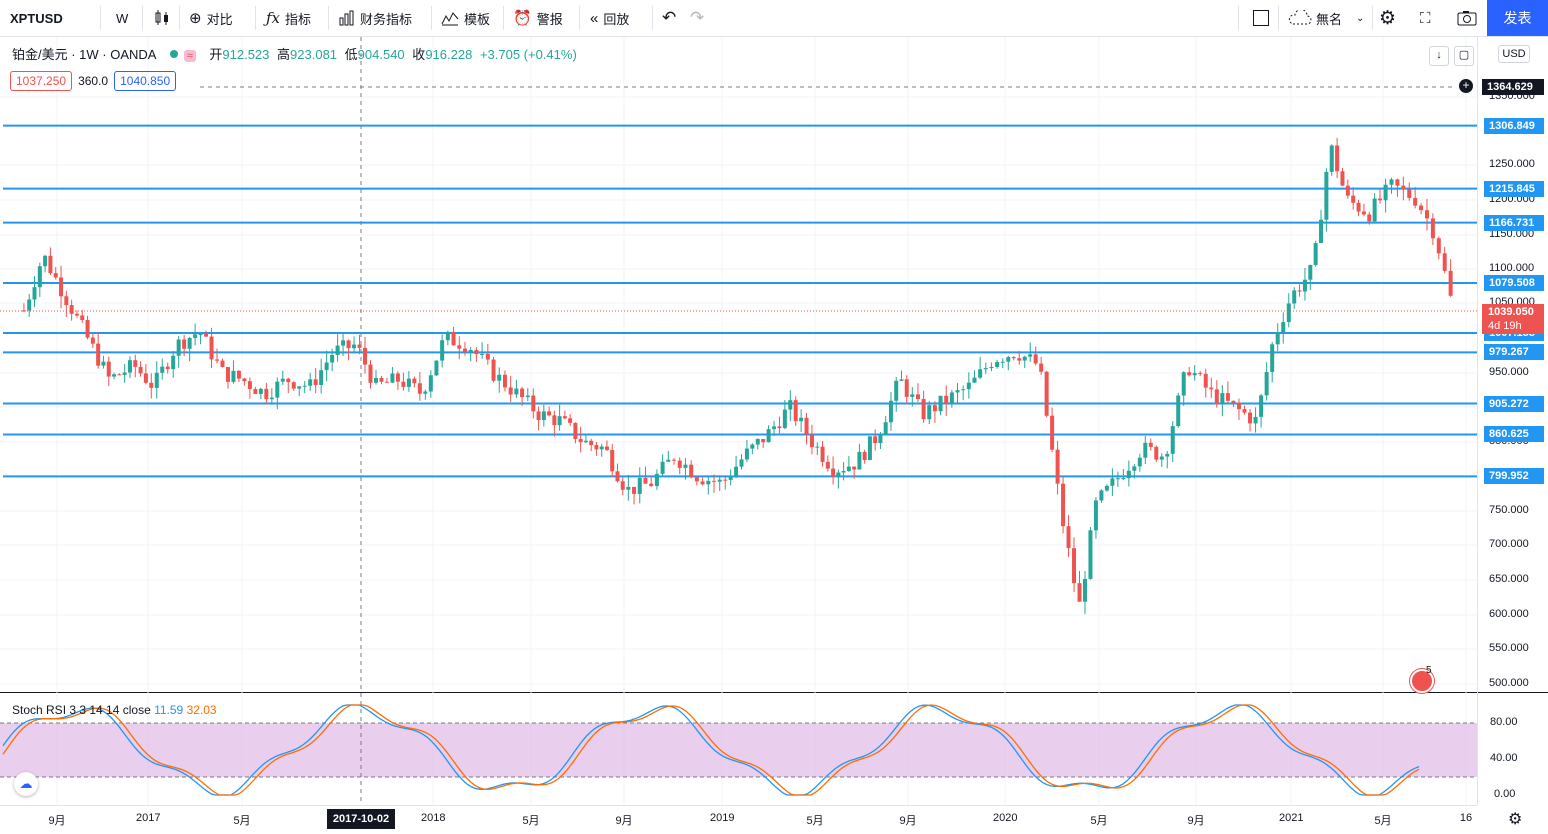  Describe the element at coordinates (1425, 18) in the screenshot. I see `fullscreen-button: ⛶` at that location.